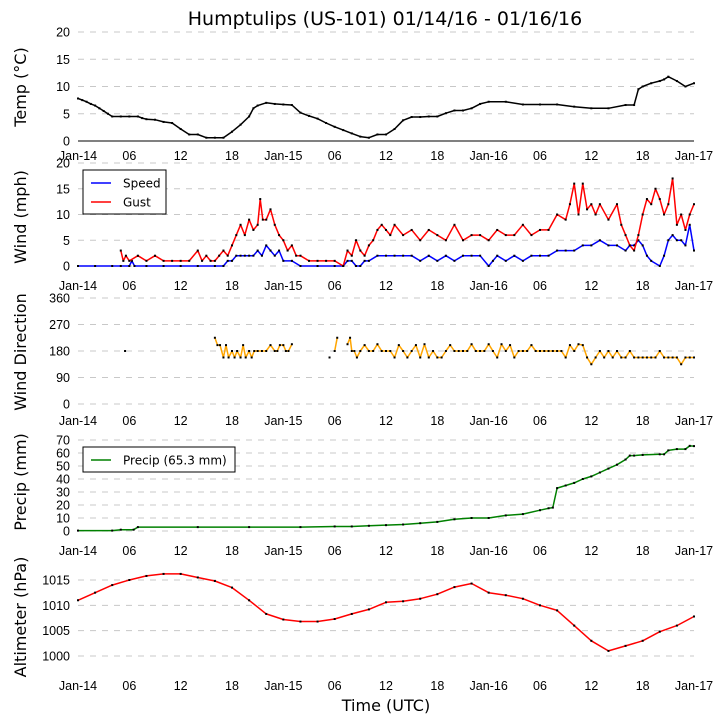 This screenshot has width=724, height=725. What do you see at coordinates (59, 352) in the screenshot?
I see `y-tick-label: 180` at bounding box center [59, 352].